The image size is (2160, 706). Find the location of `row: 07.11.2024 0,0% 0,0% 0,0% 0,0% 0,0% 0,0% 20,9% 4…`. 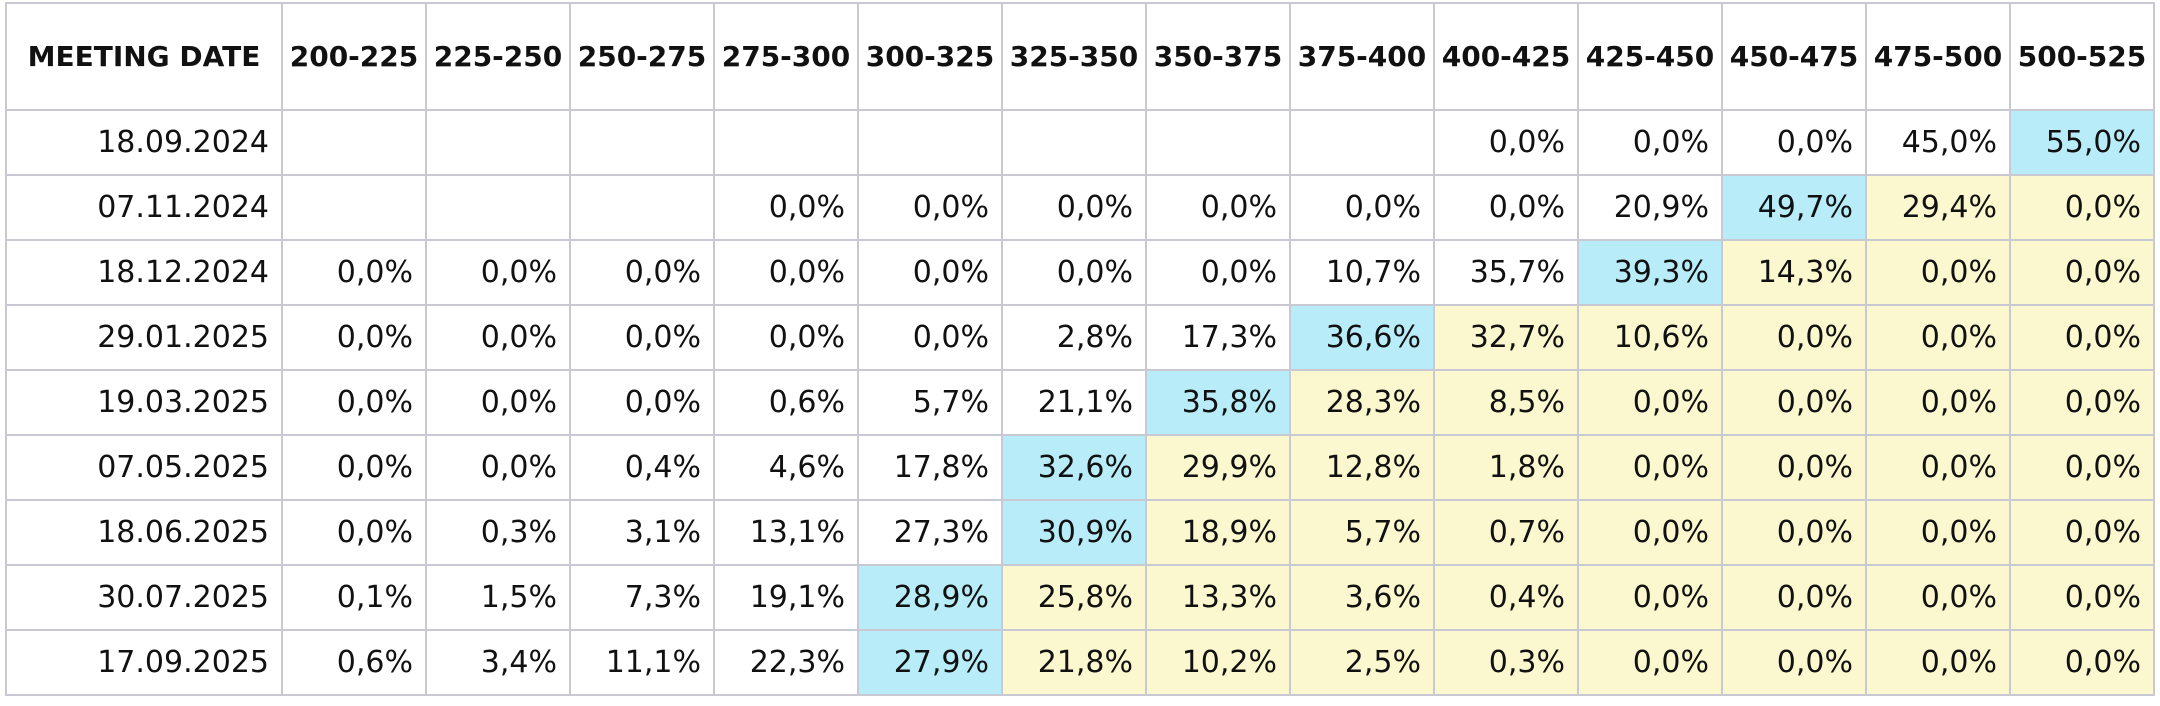

row: 07.11.2024 0,0% 0,0% 0,0% 0,0% 0,0% 0,0% 20,9% 4… is located at coordinates (1080, 207).